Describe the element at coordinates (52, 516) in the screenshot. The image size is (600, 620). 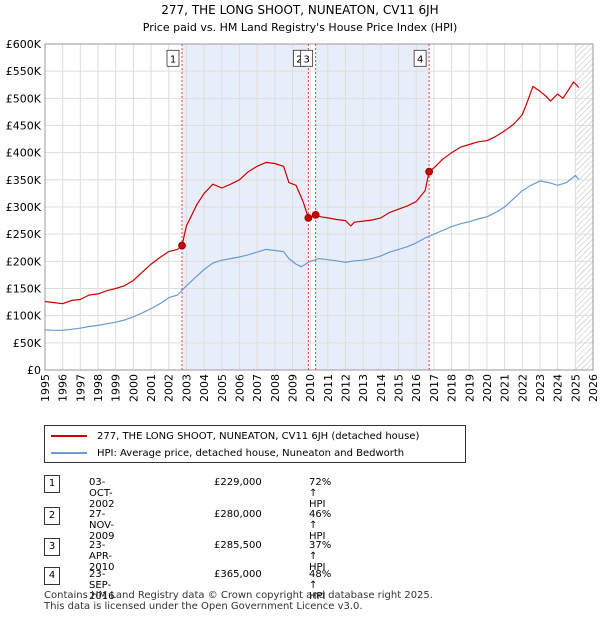
I see `transaction-marker-box: 2` at that location.